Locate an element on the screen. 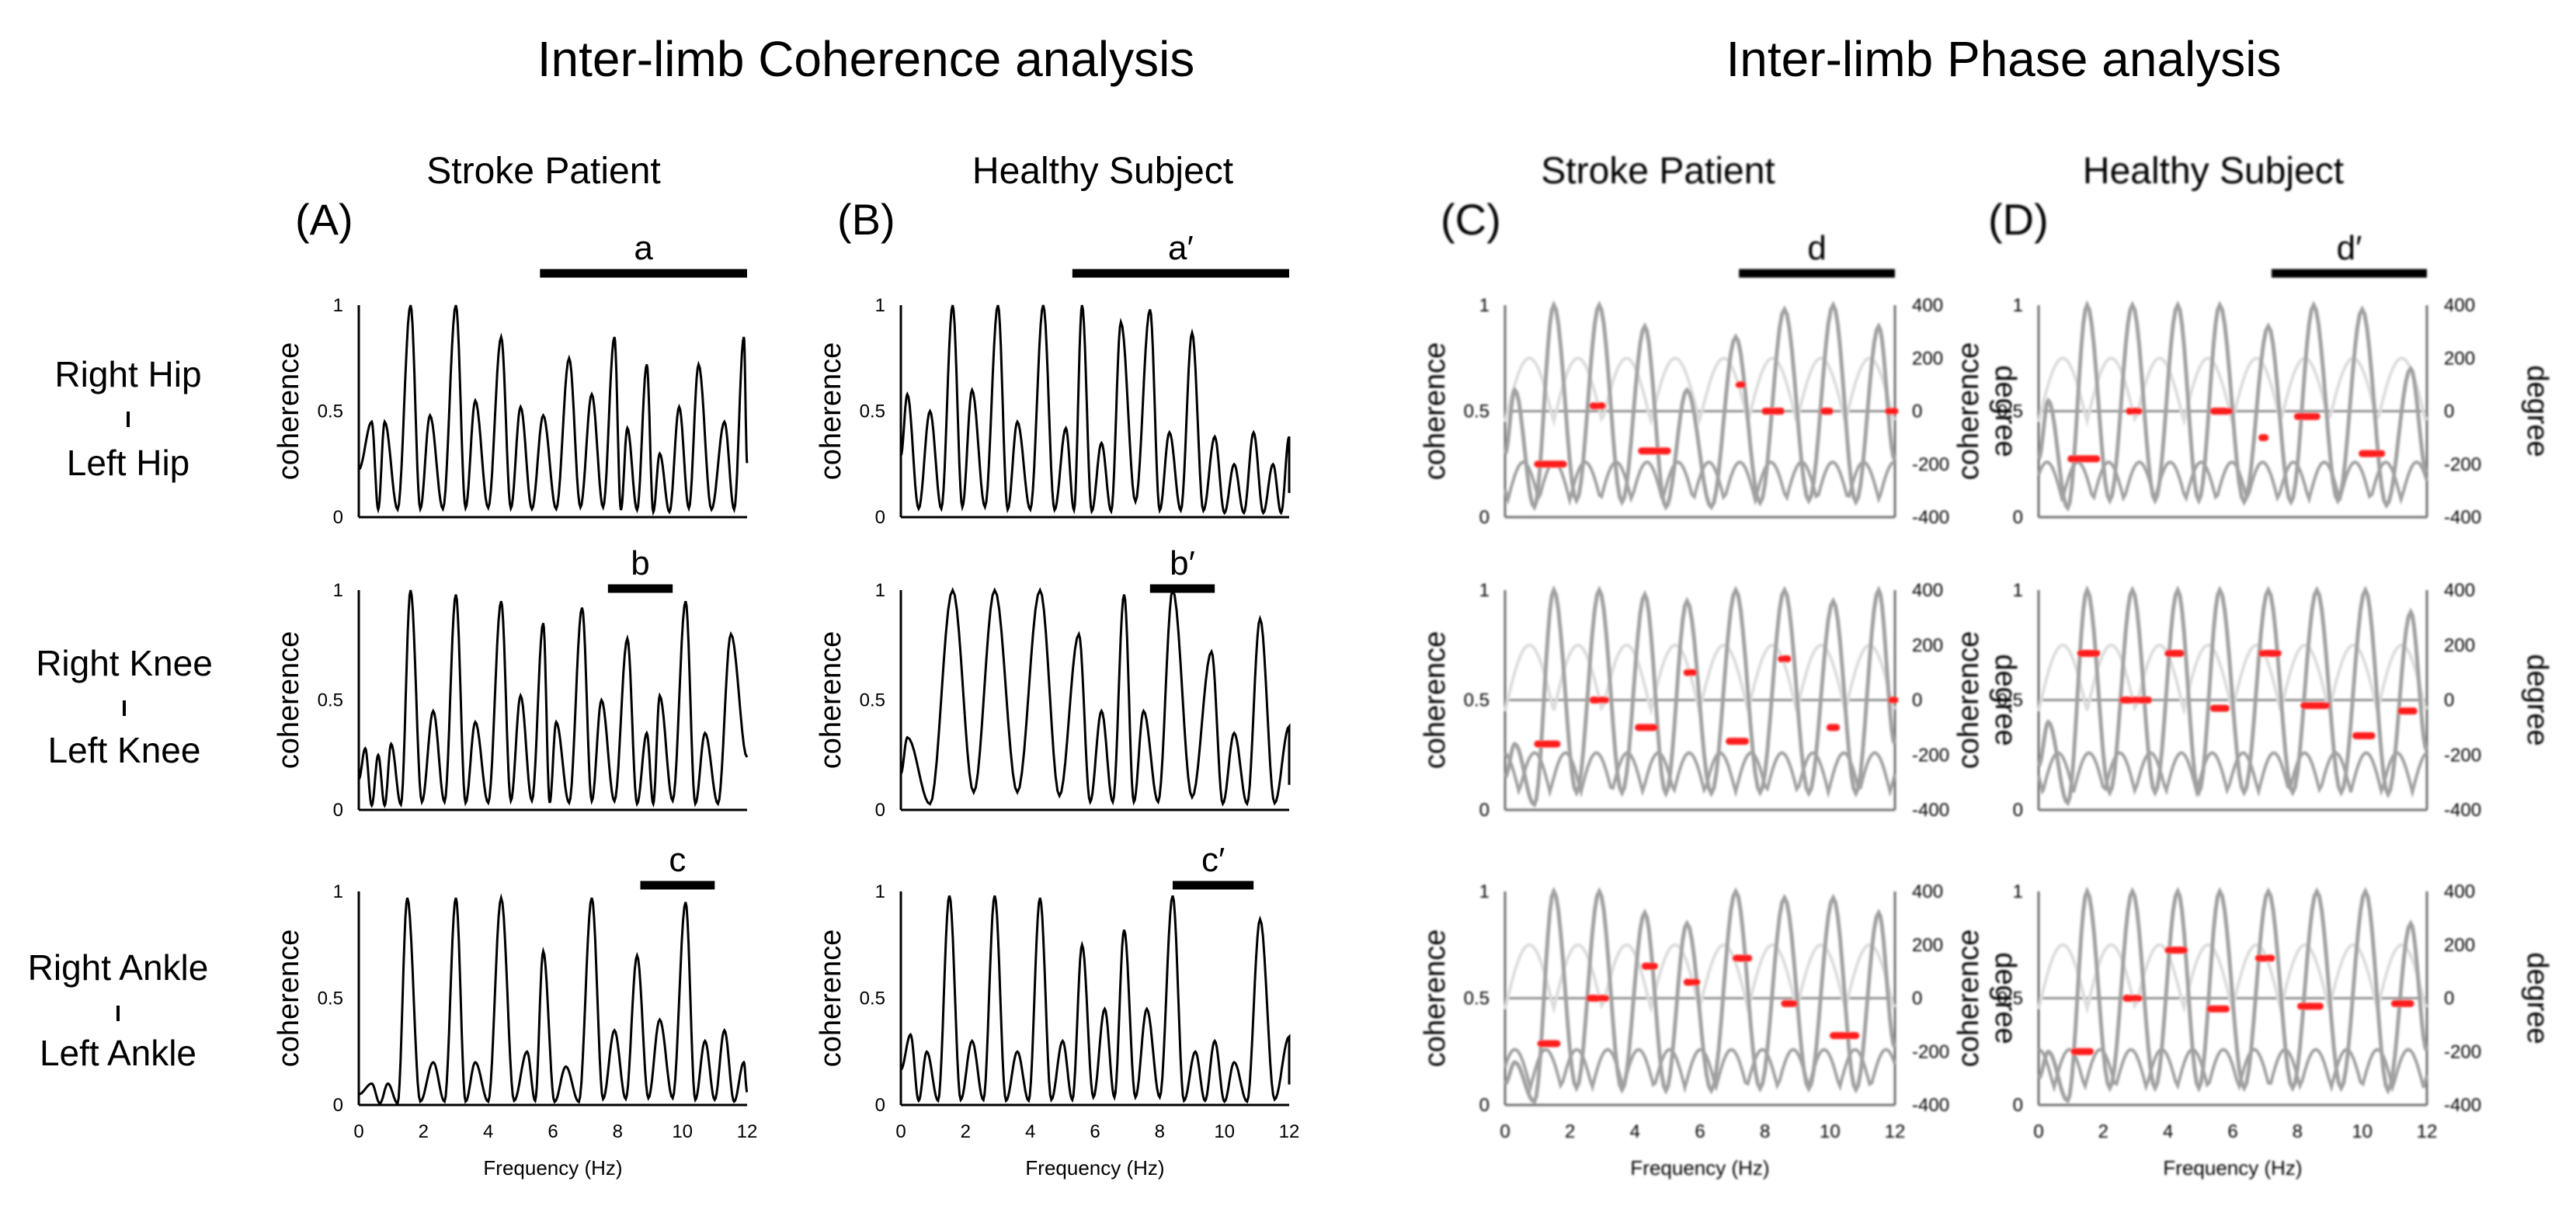 The height and width of the screenshot is (1223, 2576). row-label-knee-top: Right Knee is located at coordinates (124, 663).